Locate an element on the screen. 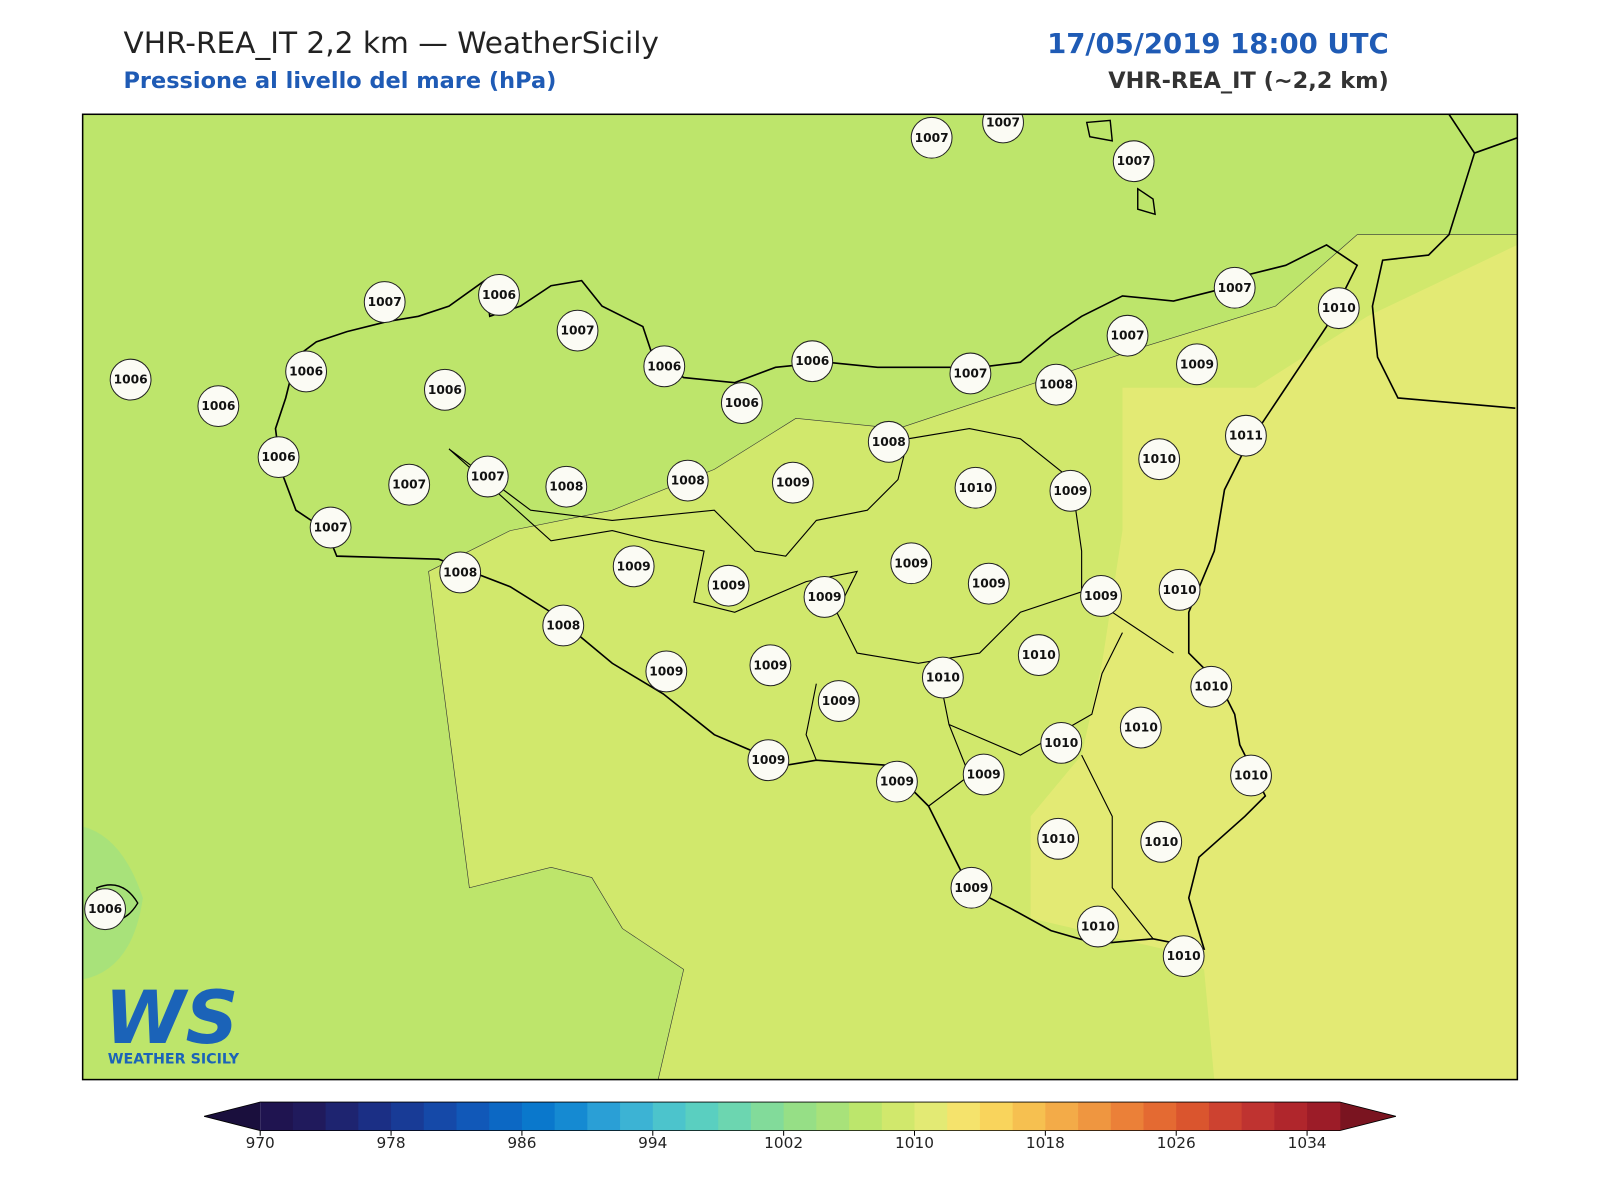 The height and width of the screenshot is (1200, 1600). colorbar-tick-label: 1018 is located at coordinates (1045, 1143).